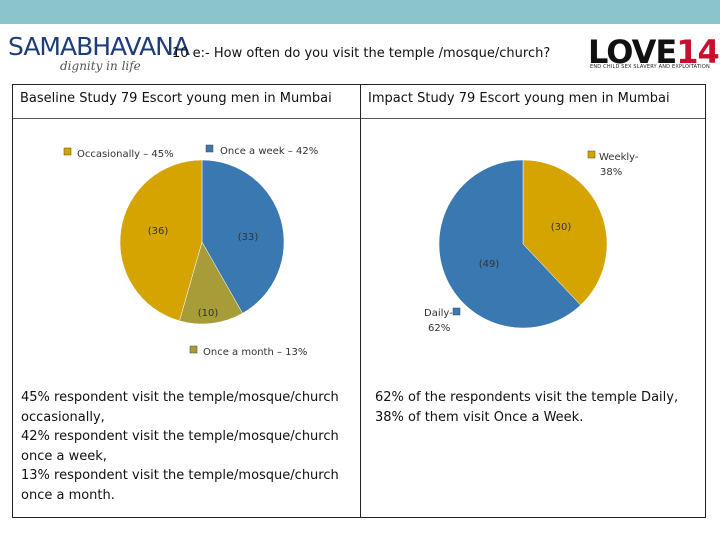 This screenshot has height=540, width=720. Describe the element at coordinates (561, 227) in the screenshot. I see `impact-slice-count-label: (30)` at that location.